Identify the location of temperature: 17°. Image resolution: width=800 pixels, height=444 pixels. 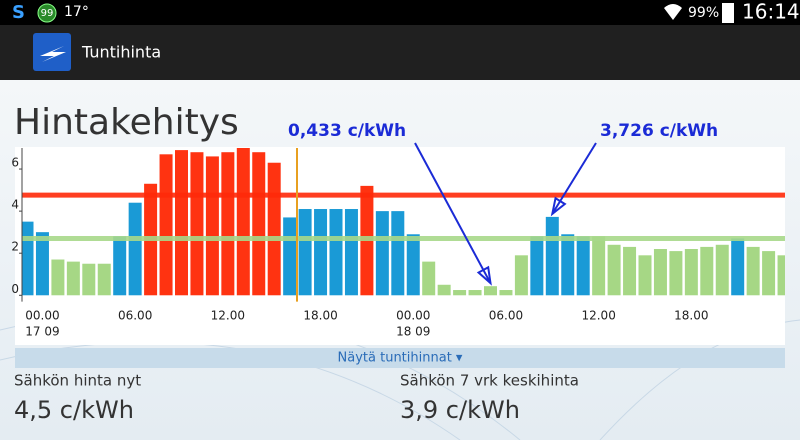
(76, 12).